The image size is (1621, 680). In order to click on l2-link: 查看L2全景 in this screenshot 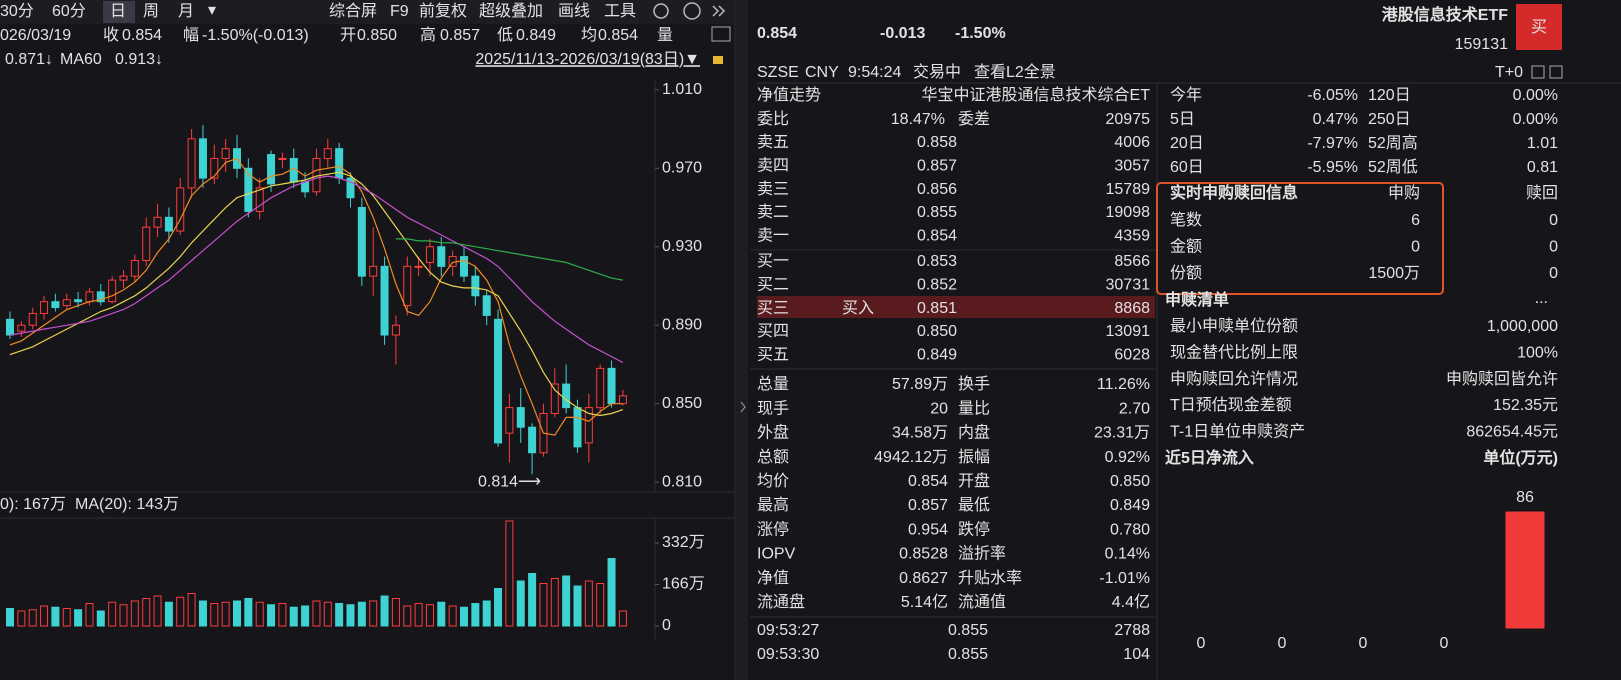, I will do `click(1015, 72)`.